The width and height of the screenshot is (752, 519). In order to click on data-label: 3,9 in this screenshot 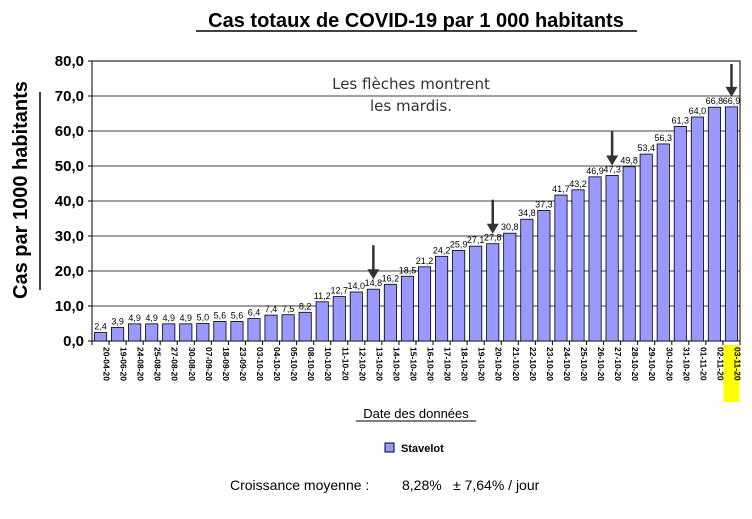, I will do `click(117, 321)`.